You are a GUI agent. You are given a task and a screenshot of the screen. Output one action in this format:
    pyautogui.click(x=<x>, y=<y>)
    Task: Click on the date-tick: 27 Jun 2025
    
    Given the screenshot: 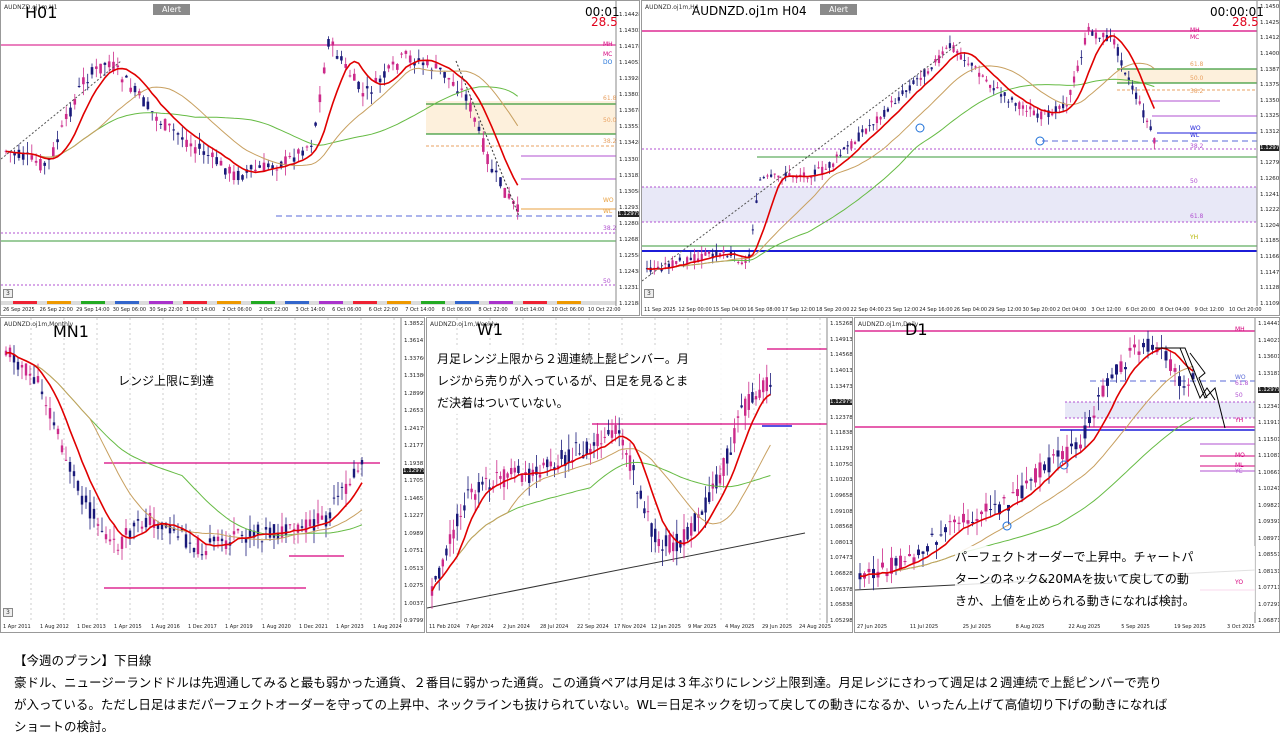 What is the action you would take?
    pyautogui.click(x=872, y=627)
    